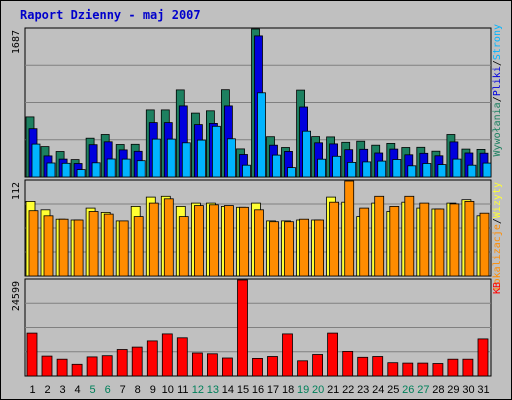 The width and height of the screenshot is (512, 400). I want to click on panel-visits-legend: Lokalizacje/Wizyty, so click(497, 236).